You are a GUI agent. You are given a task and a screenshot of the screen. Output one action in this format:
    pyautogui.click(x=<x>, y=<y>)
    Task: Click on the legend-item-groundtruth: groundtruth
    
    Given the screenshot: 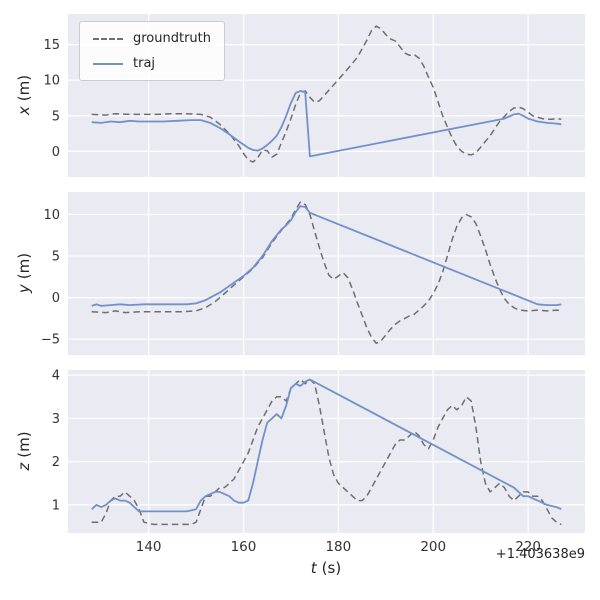 What is the action you would take?
    pyautogui.click(x=152, y=38)
    